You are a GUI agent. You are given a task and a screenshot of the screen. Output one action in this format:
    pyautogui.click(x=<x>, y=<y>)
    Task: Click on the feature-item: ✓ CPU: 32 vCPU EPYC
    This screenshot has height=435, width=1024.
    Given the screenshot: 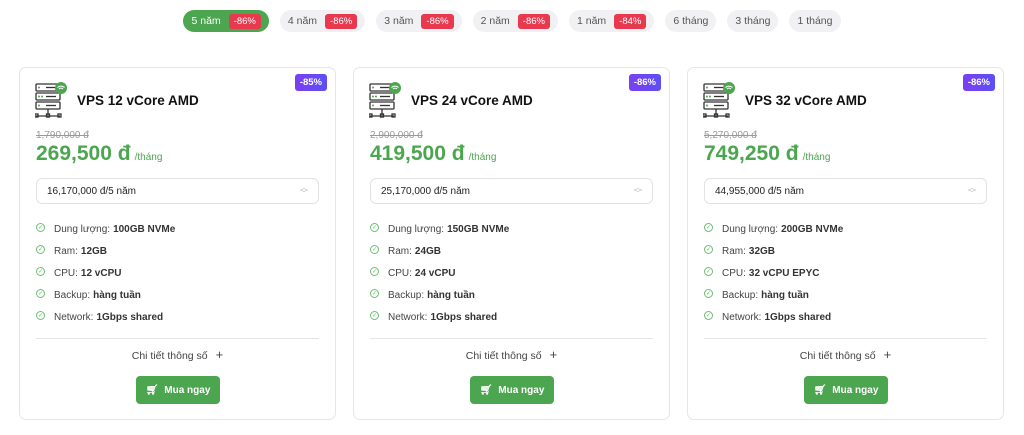 What is the action you would take?
    pyautogui.click(x=773, y=273)
    